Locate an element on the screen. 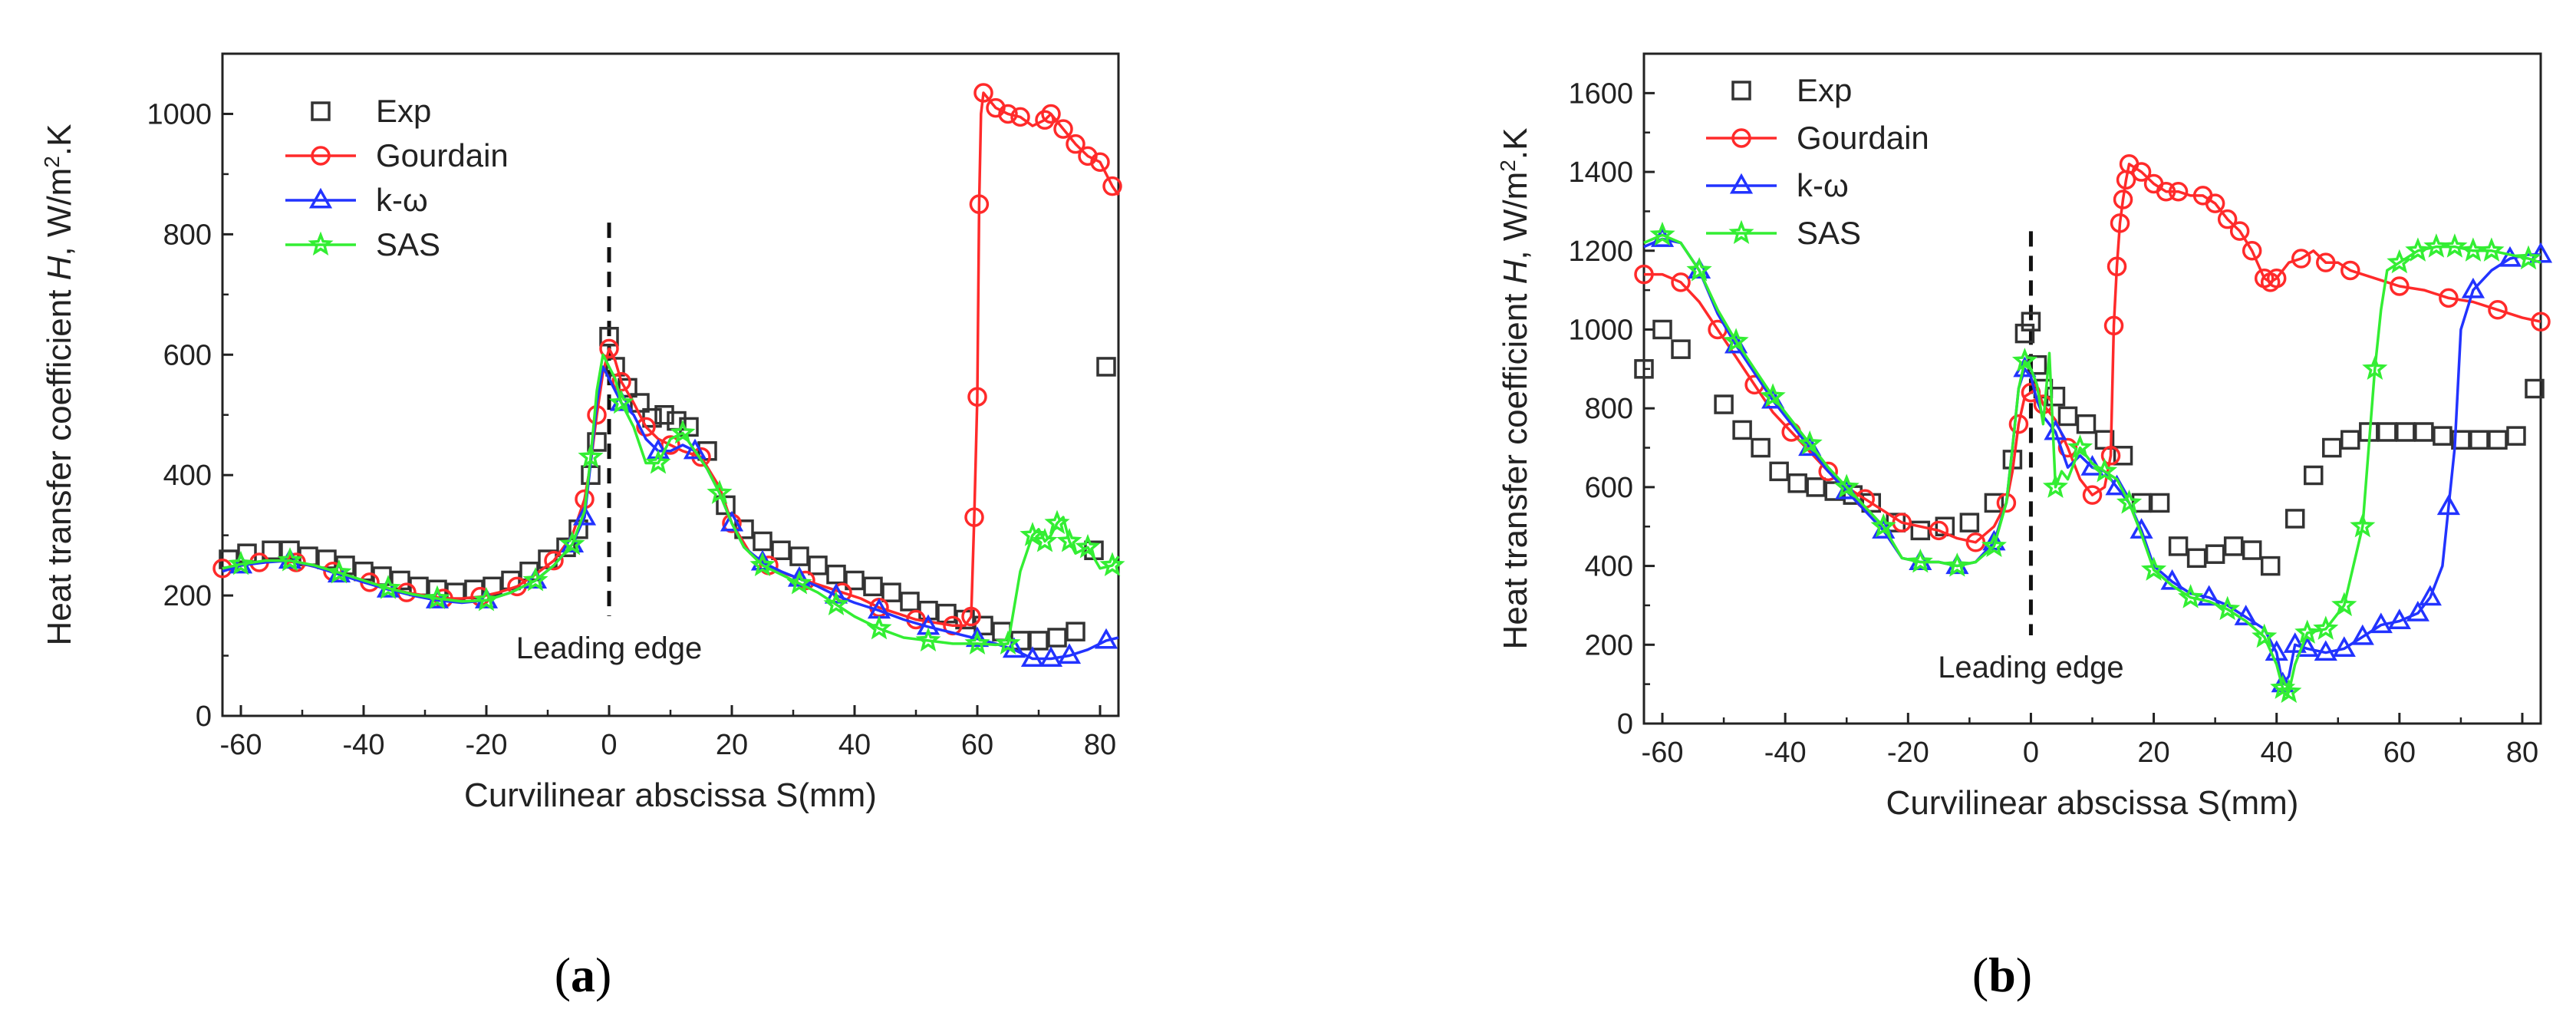  y-axis-label-prefix: Heat transfer coefficient is located at coordinates (59, 462).